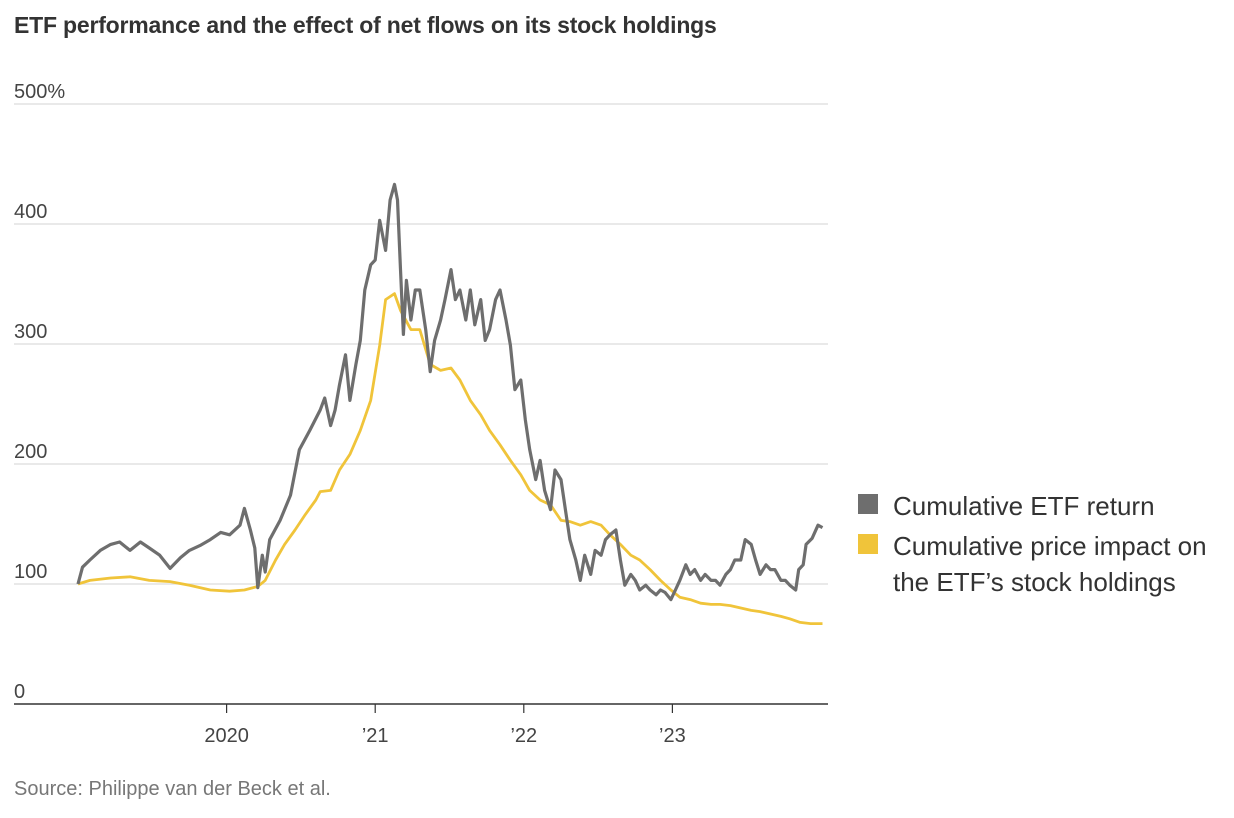 The height and width of the screenshot is (818, 1234). Describe the element at coordinates (39, 92) in the screenshot. I see `y-tick-label: 500%` at that location.